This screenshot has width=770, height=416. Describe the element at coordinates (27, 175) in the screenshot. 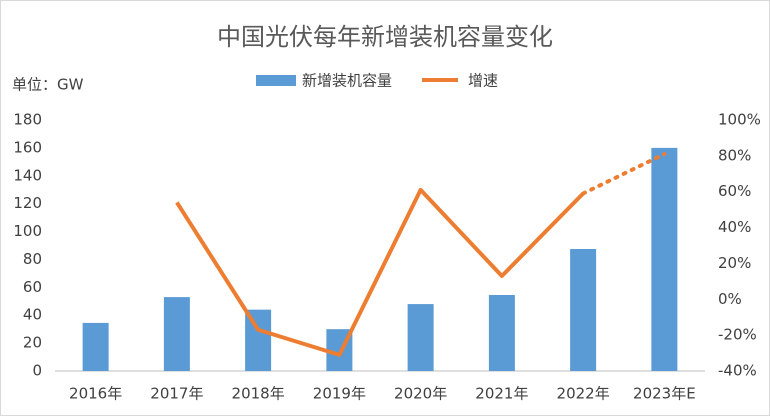

I see `y-tick-label: 140` at that location.